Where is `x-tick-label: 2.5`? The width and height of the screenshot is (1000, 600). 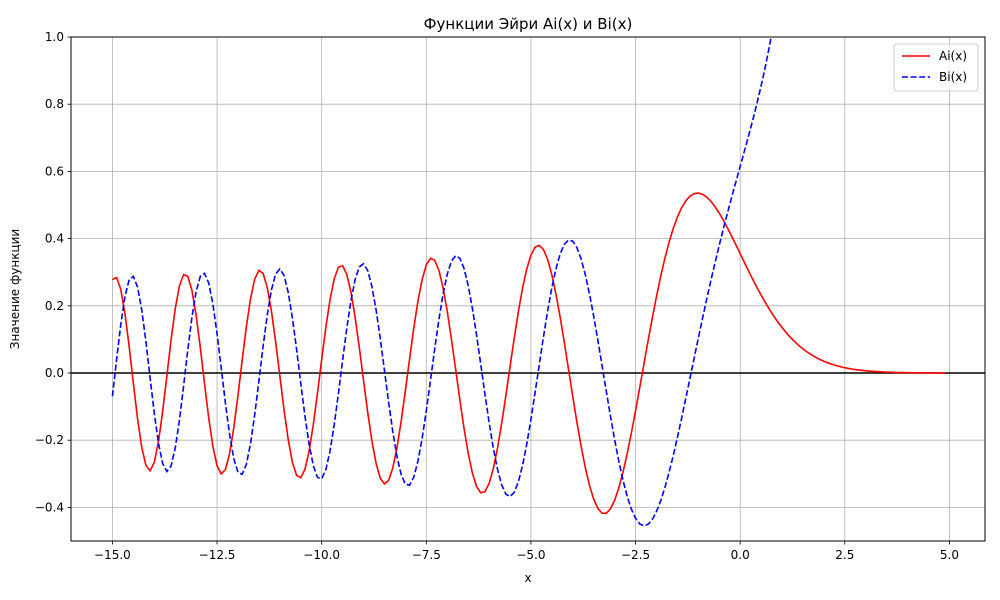 x-tick-label: 2.5 is located at coordinates (844, 555).